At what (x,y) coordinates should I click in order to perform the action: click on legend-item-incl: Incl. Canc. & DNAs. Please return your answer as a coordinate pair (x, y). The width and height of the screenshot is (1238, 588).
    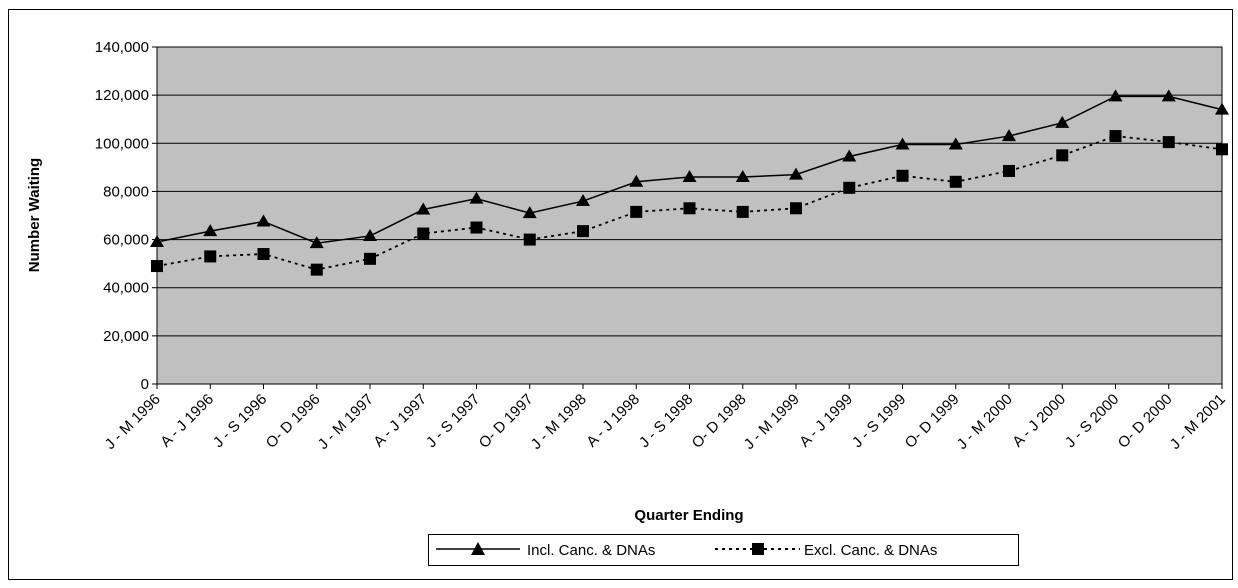
    Looking at the image, I should click on (545, 550).